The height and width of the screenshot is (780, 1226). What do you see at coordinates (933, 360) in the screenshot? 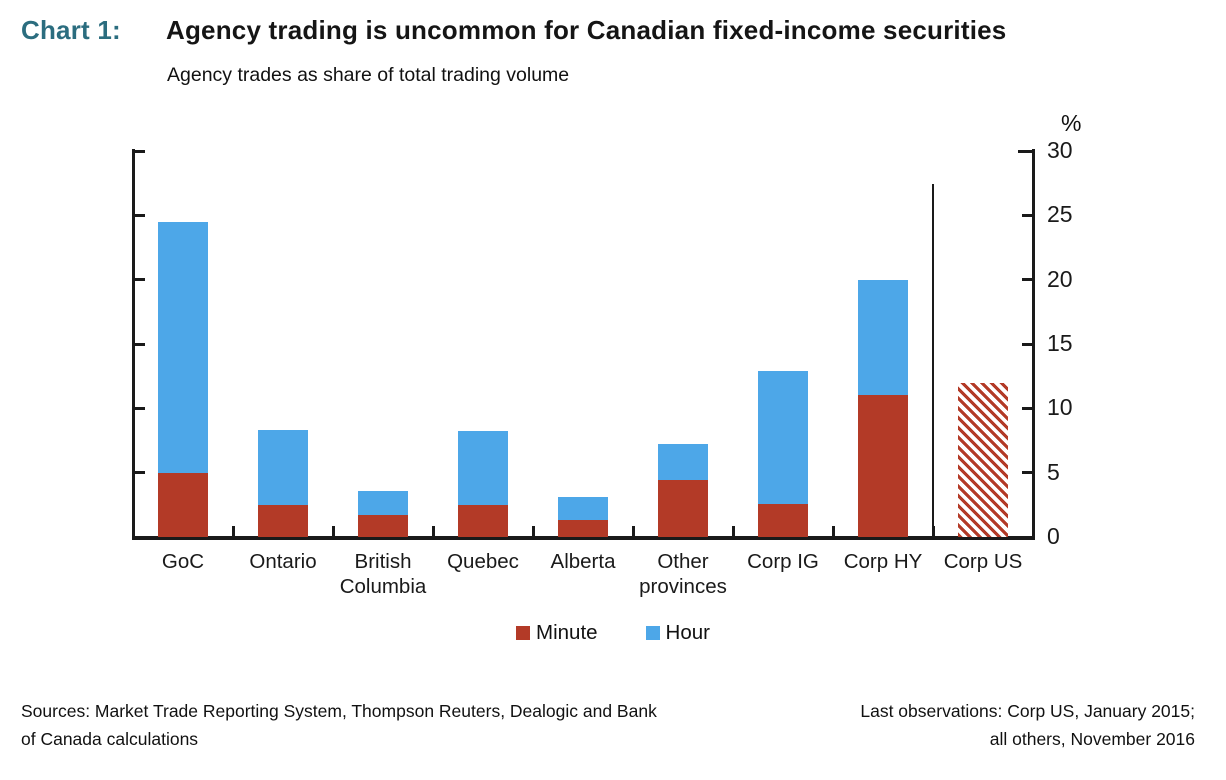
I see `series-break-line` at bounding box center [933, 360].